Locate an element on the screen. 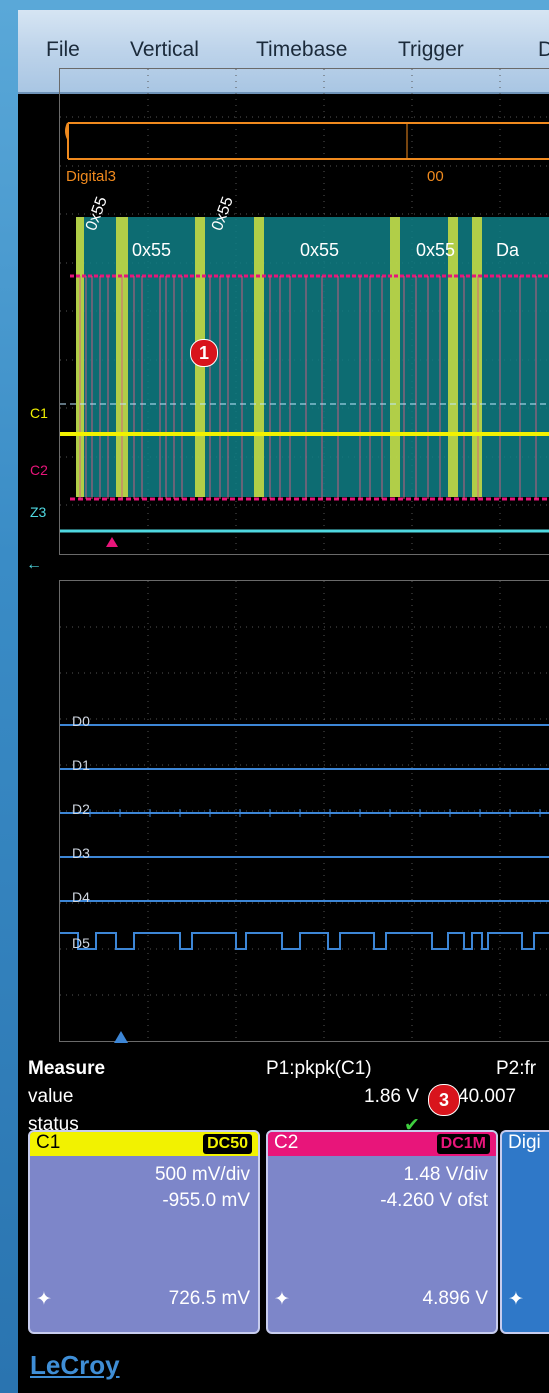  digital-line-label: D4 is located at coordinates (81, 897).